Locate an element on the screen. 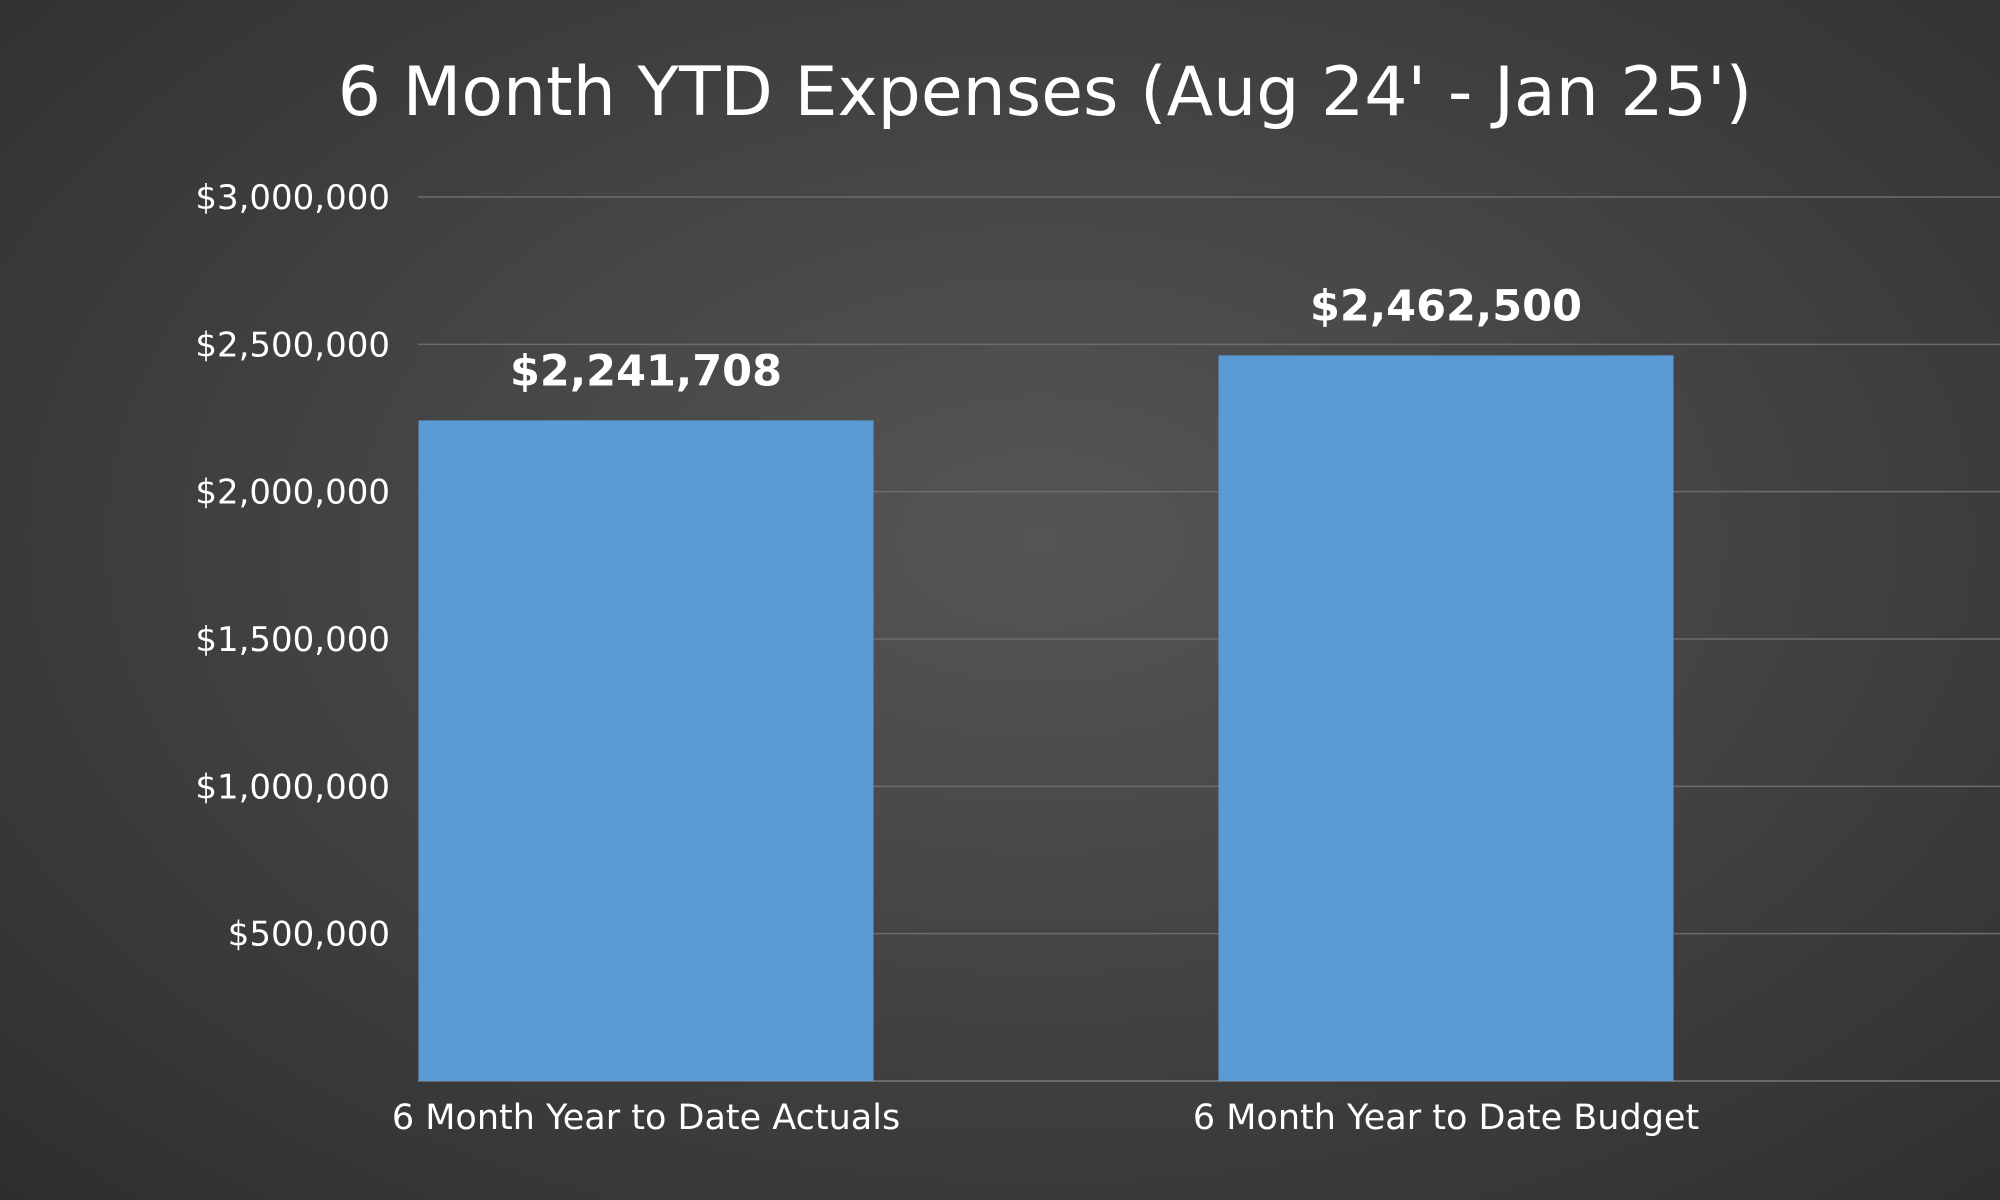 This screenshot has width=2000, height=1200. y-tick-label: $2,000,000 is located at coordinates (292, 493).